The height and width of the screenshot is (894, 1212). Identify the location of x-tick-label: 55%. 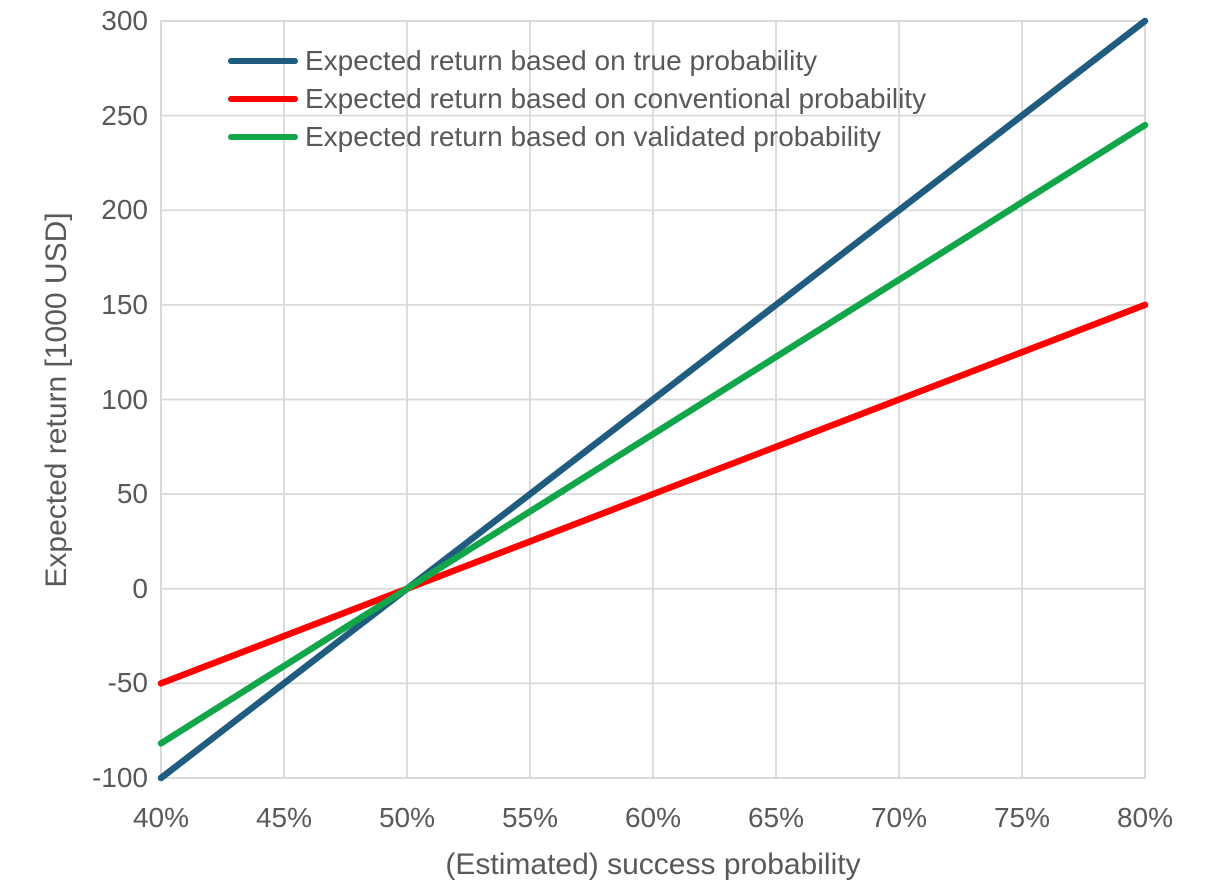
(530, 817).